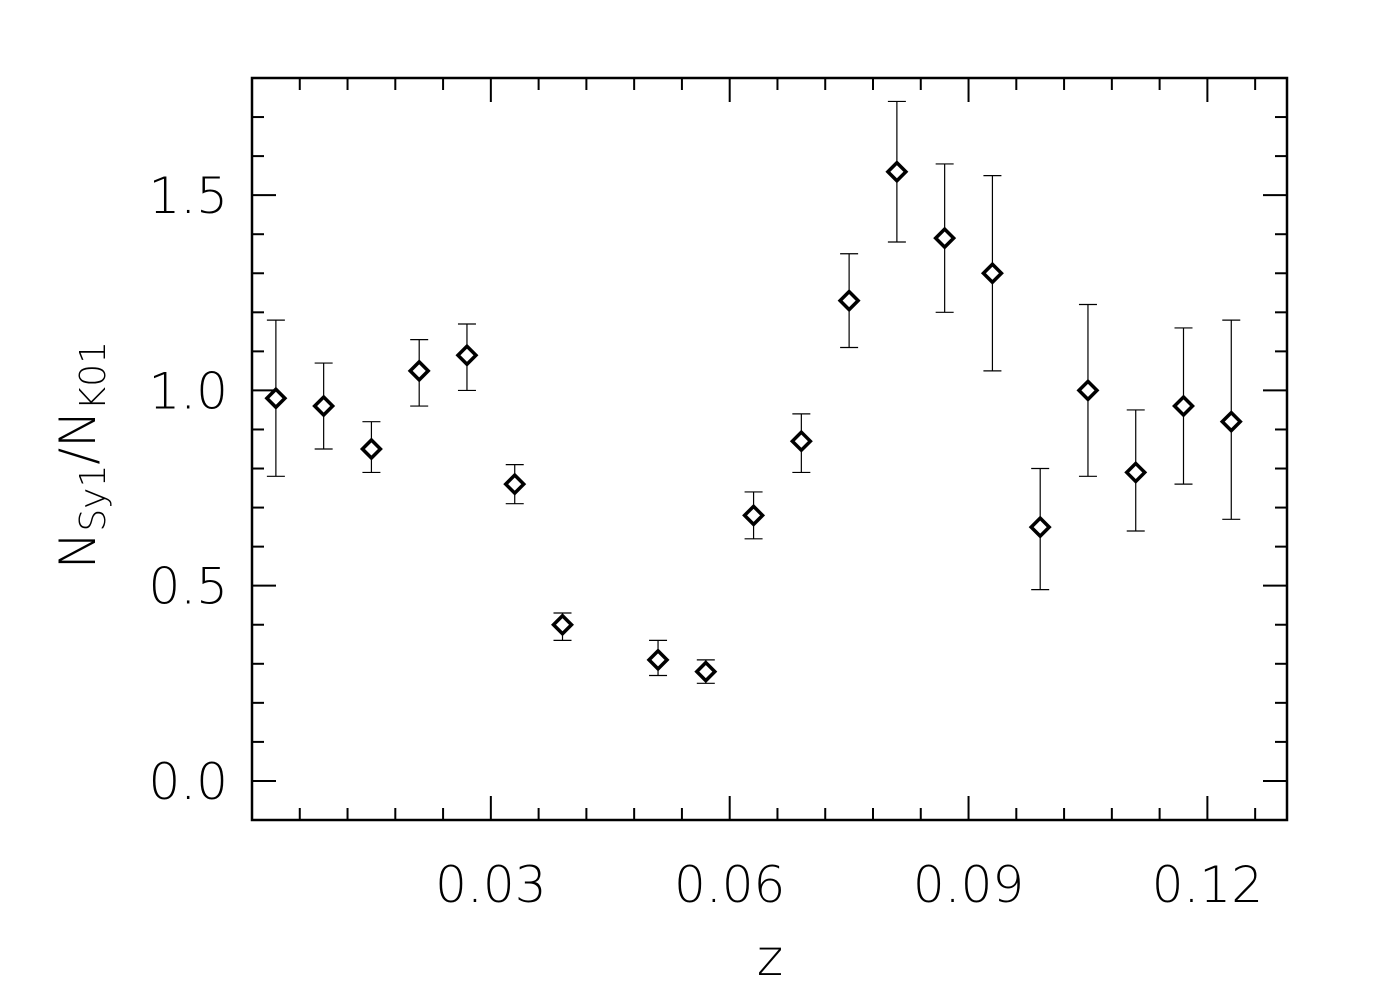 The width and height of the screenshot is (1400, 1000). Describe the element at coordinates (1207, 885) in the screenshot. I see `x-tick-label: 0.12` at that location.